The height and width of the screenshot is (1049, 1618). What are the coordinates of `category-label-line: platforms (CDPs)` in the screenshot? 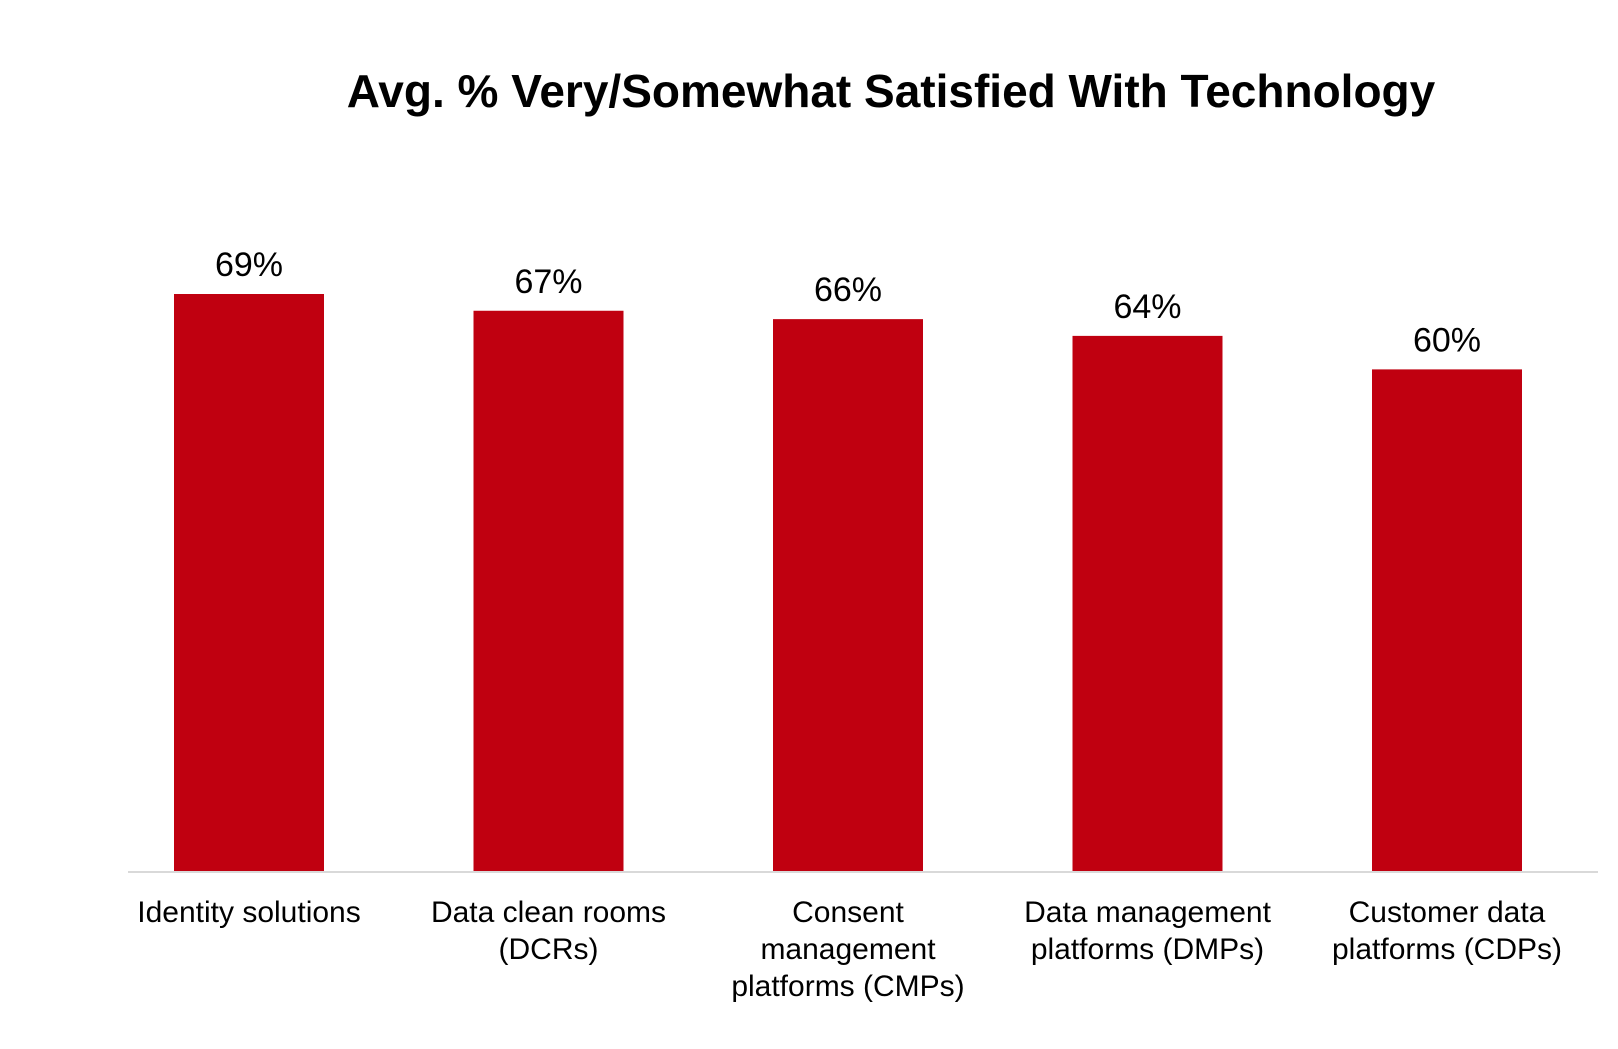 It's located at (1447, 949).